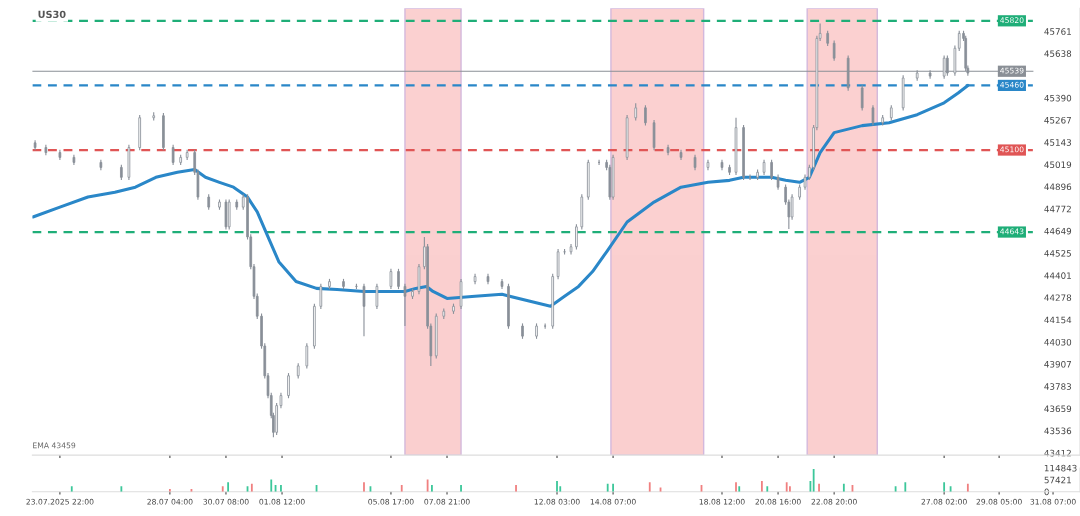 This screenshot has height=516, width=1080. Describe the element at coordinates (1057, 275) in the screenshot. I see `y-tick-label: 44401` at that location.